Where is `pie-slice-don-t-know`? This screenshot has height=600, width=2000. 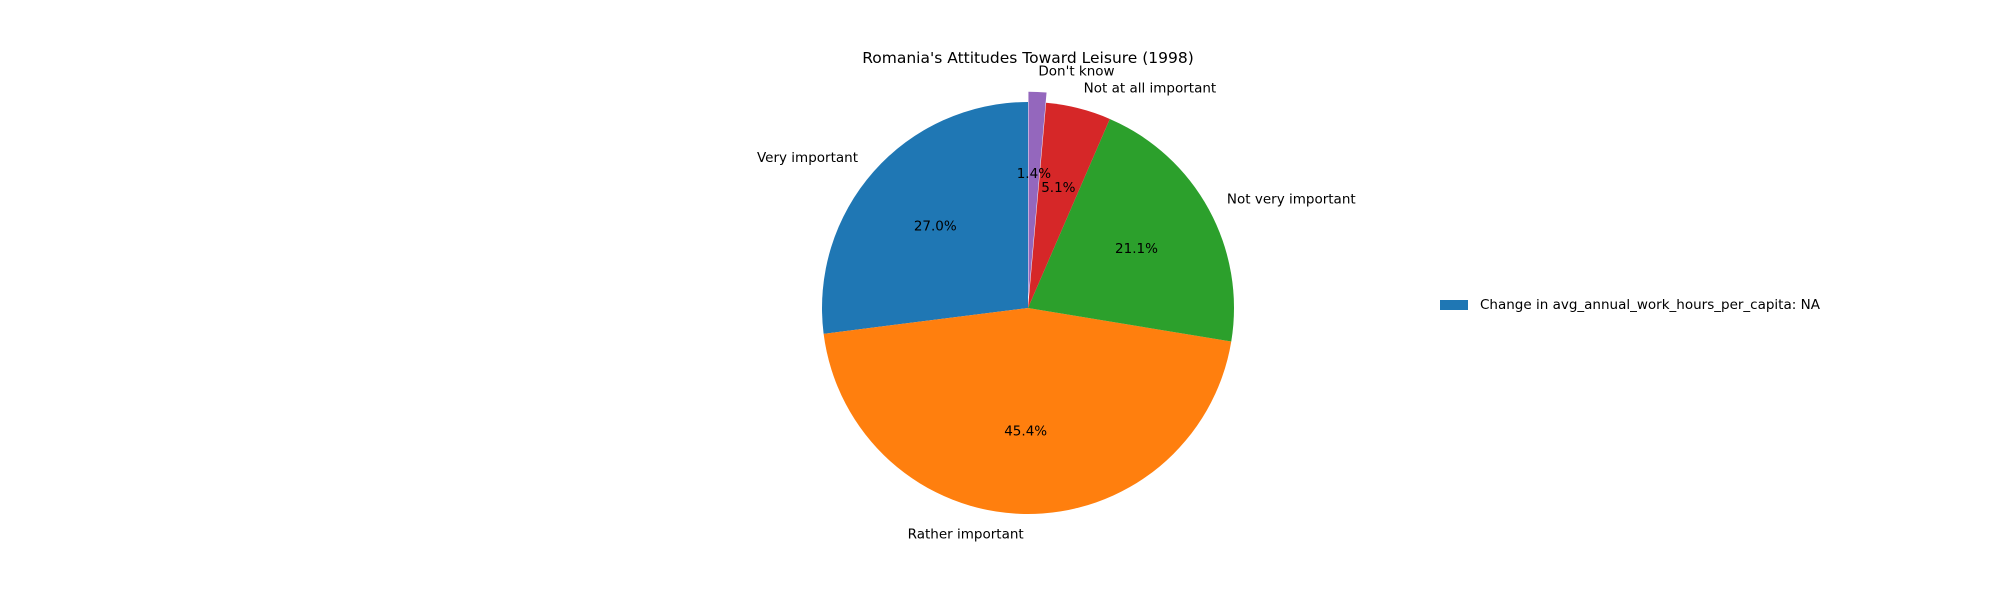 pie-slice-don-t-know is located at coordinates (1037, 194).